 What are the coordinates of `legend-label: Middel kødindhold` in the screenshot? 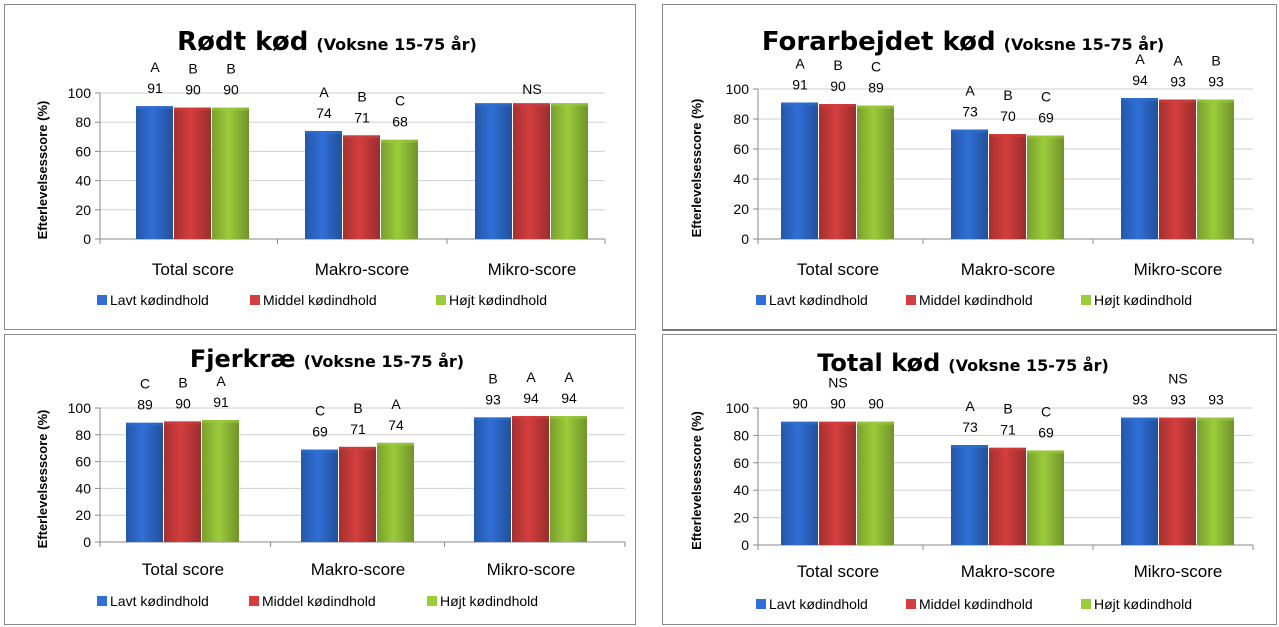 It's located at (976, 604).